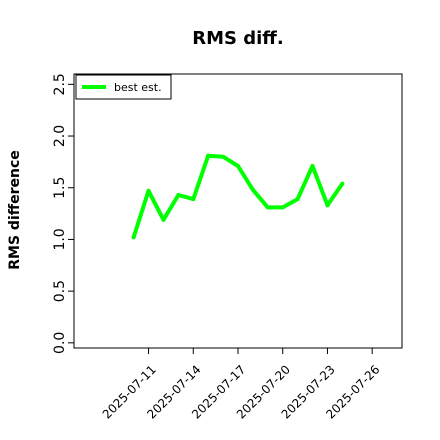 The image size is (440, 440). Describe the element at coordinates (237, 38) in the screenshot. I see `chart-title: RMS diff.` at that location.